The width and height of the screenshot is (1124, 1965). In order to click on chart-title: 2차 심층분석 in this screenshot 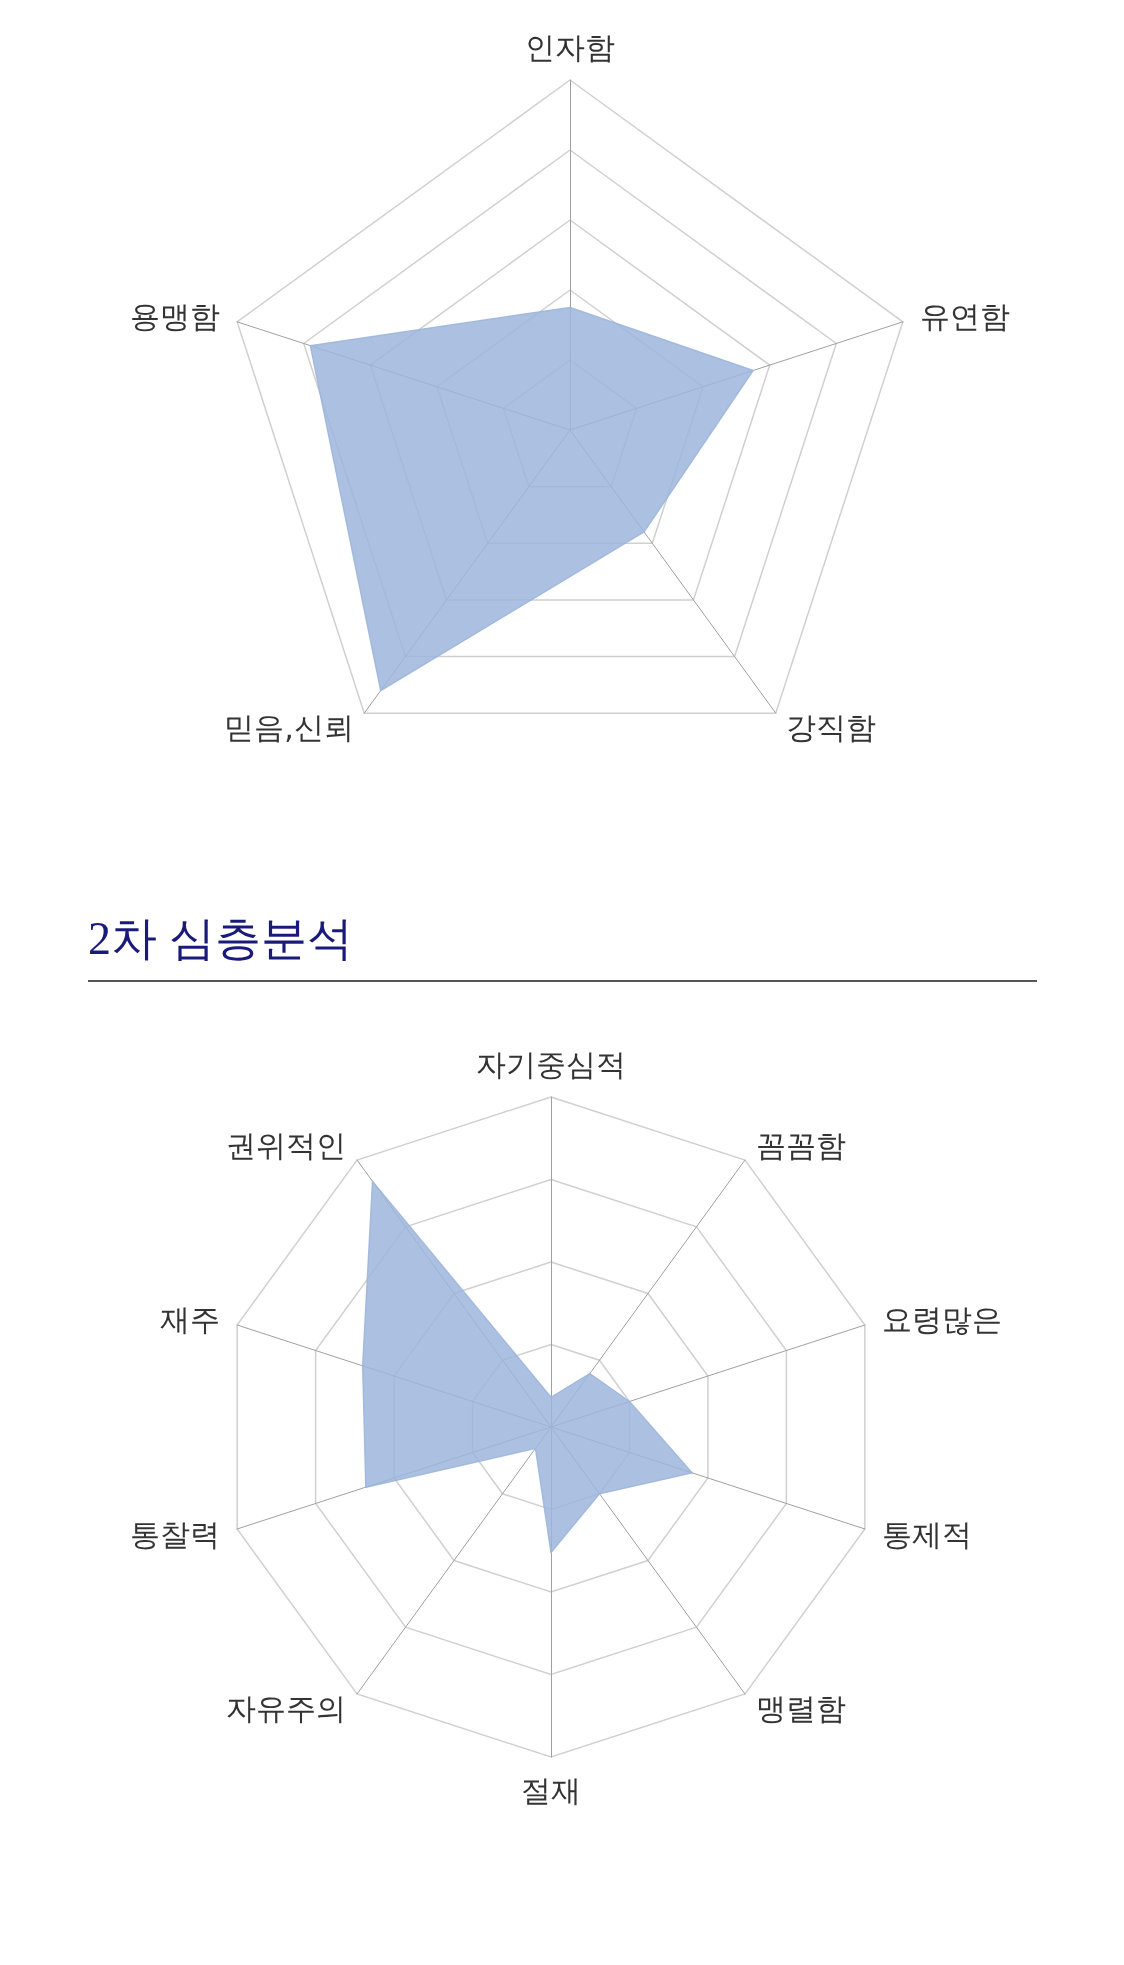, I will do `click(562, 945)`.